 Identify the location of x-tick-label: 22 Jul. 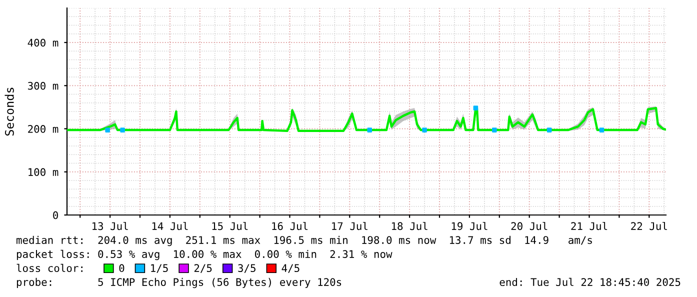
(649, 226).